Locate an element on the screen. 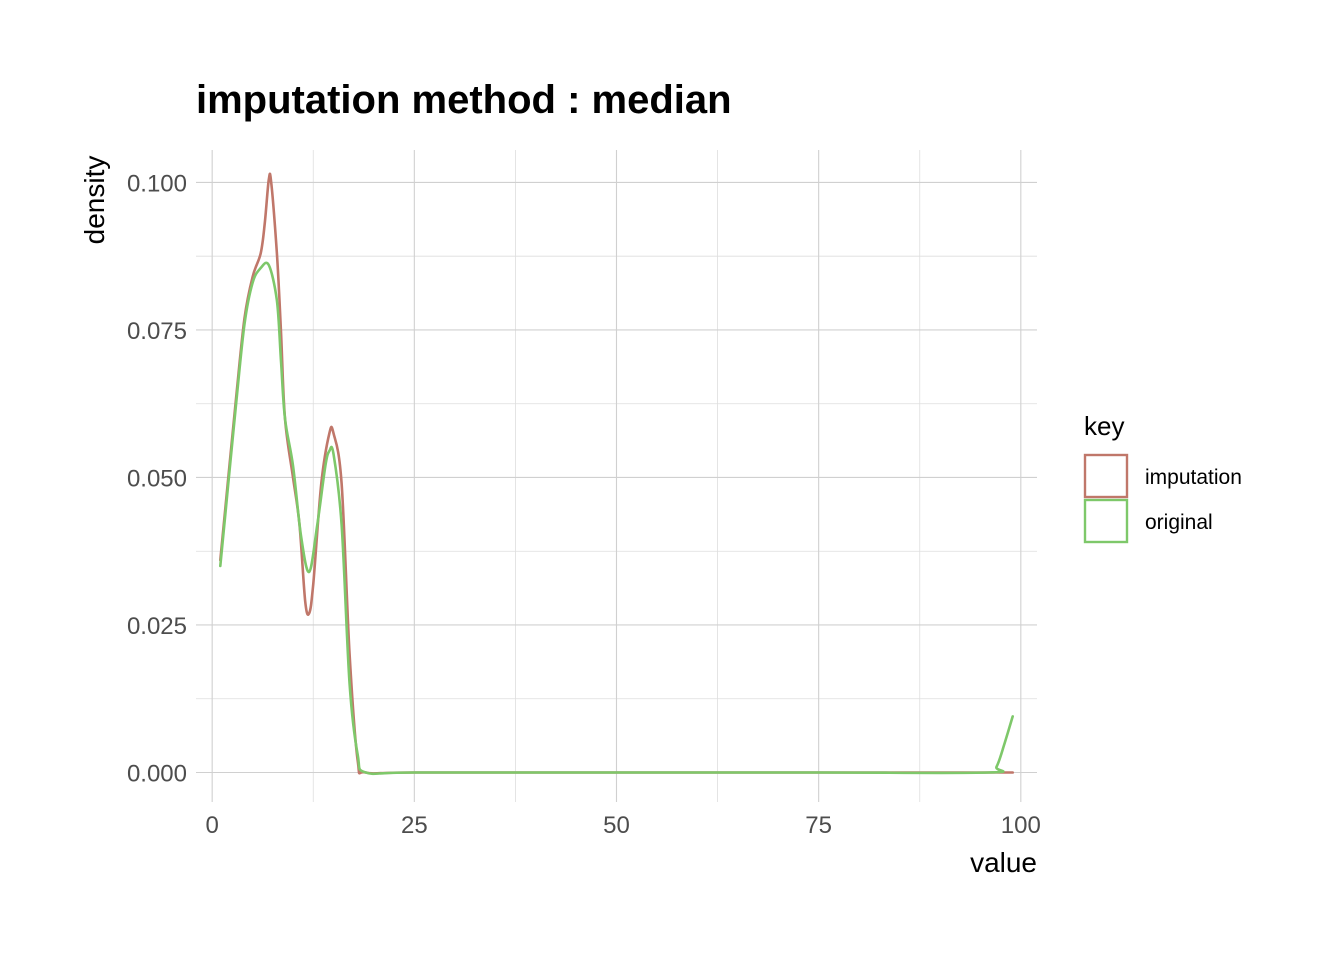 The width and height of the screenshot is (1344, 960). chart-title: imputation method : median is located at coordinates (464, 100).